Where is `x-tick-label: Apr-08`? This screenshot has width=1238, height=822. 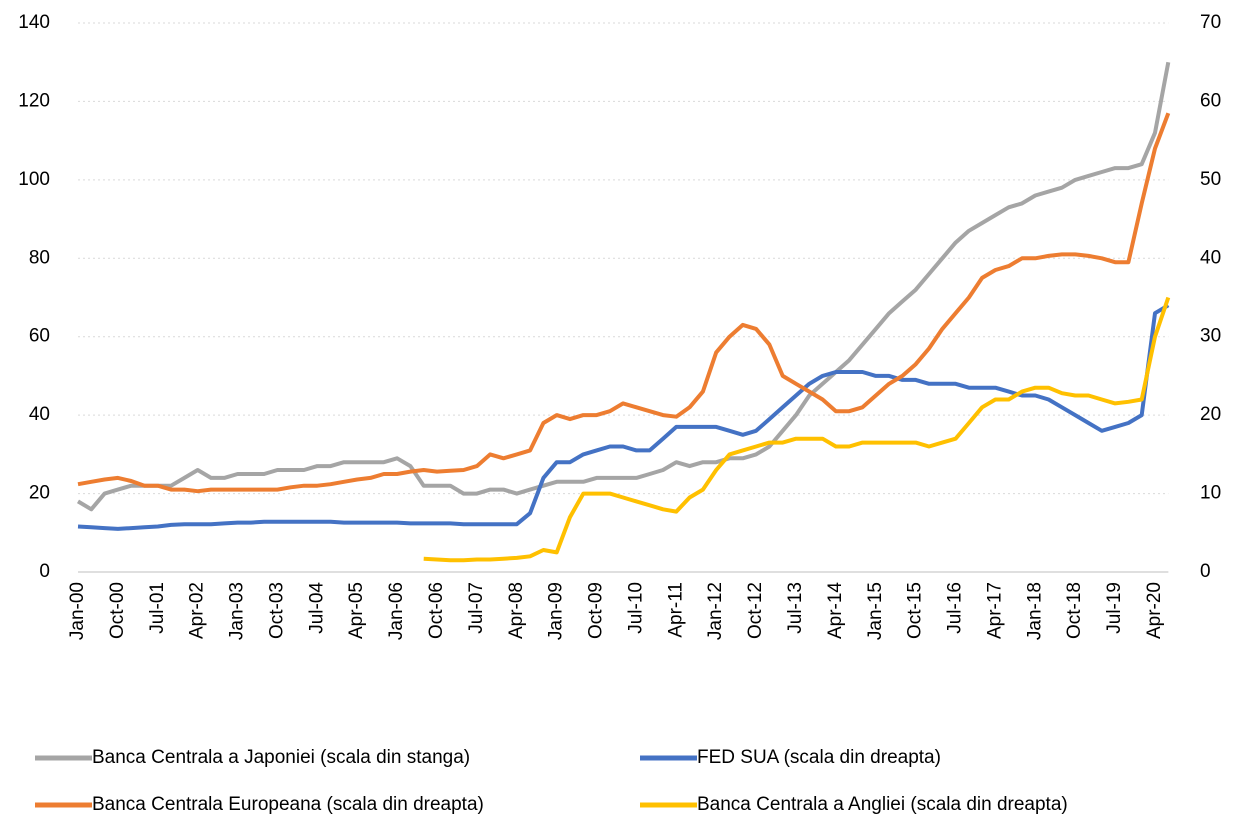
x-tick-label: Apr-08 is located at coordinates (516, 610).